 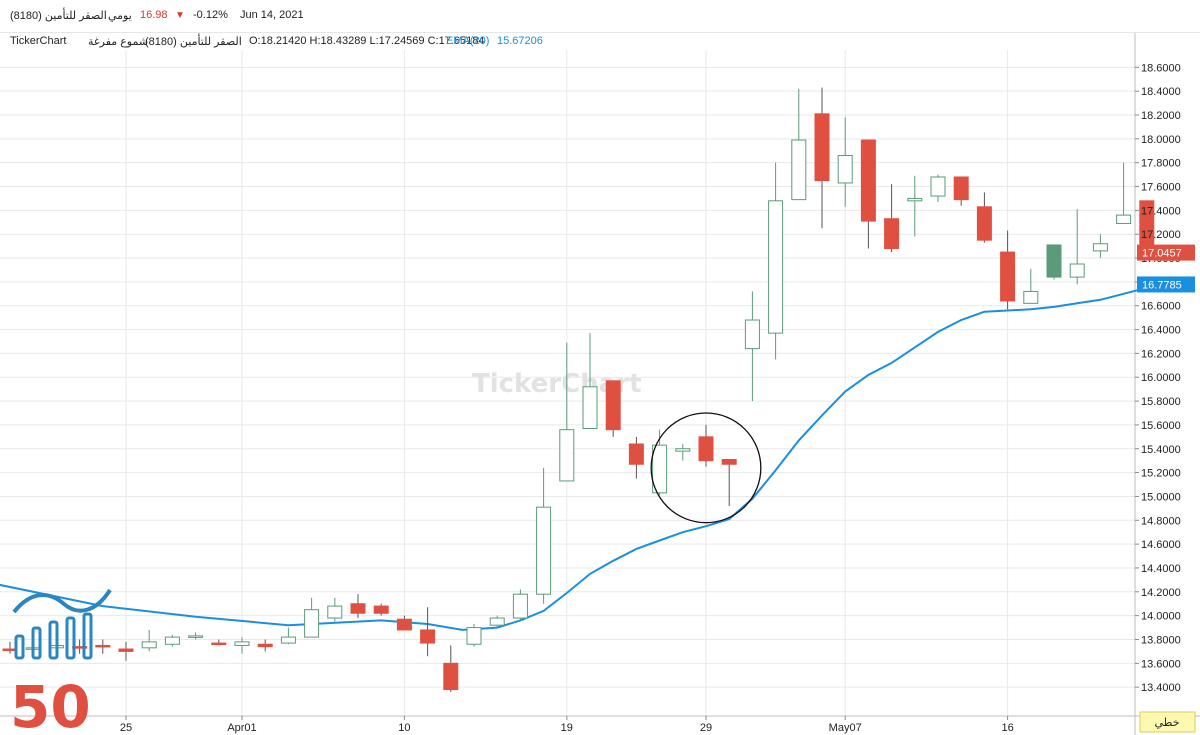 I want to click on x-tick-label: May07, so click(x=845, y=728).